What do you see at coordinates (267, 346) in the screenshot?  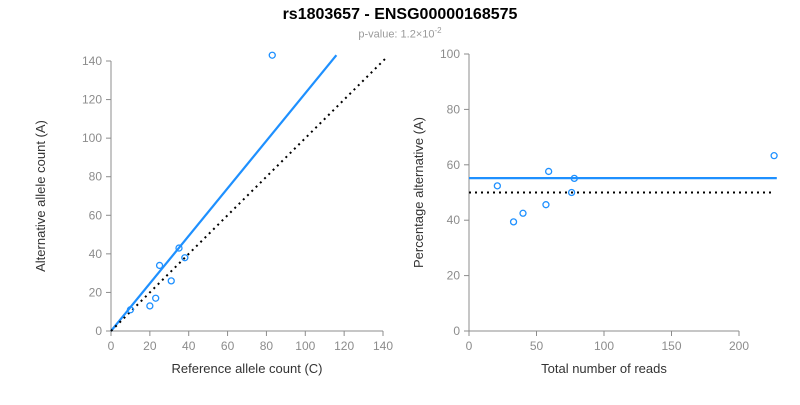 I see `x-tick-label: 80` at bounding box center [267, 346].